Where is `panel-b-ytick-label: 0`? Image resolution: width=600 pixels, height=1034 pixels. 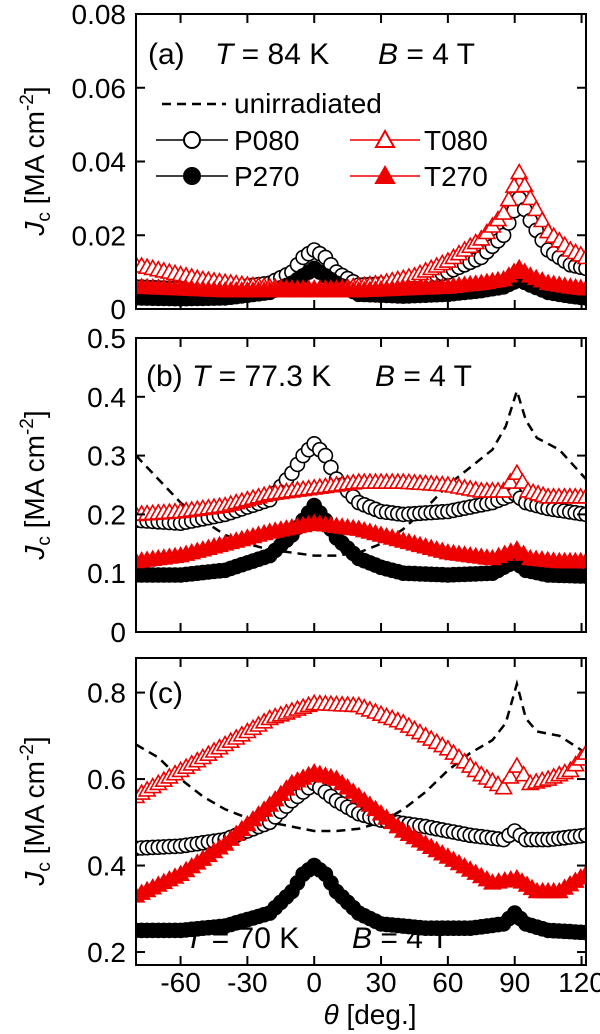 panel-b-ytick-label: 0 is located at coordinates (118, 632).